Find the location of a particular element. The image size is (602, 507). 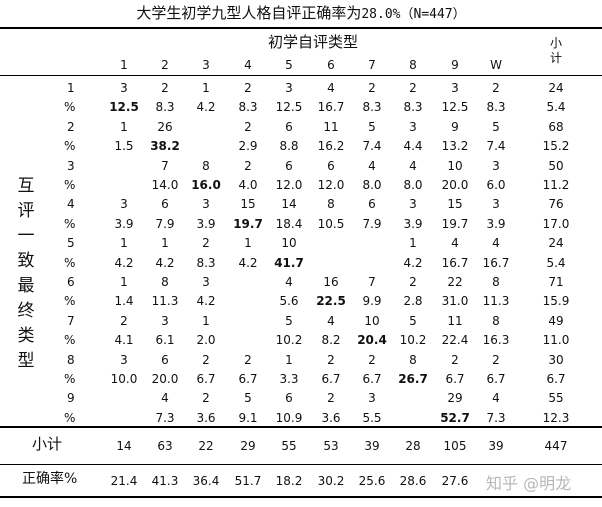

table-cell: 11.0 is located at coordinates (556, 340).